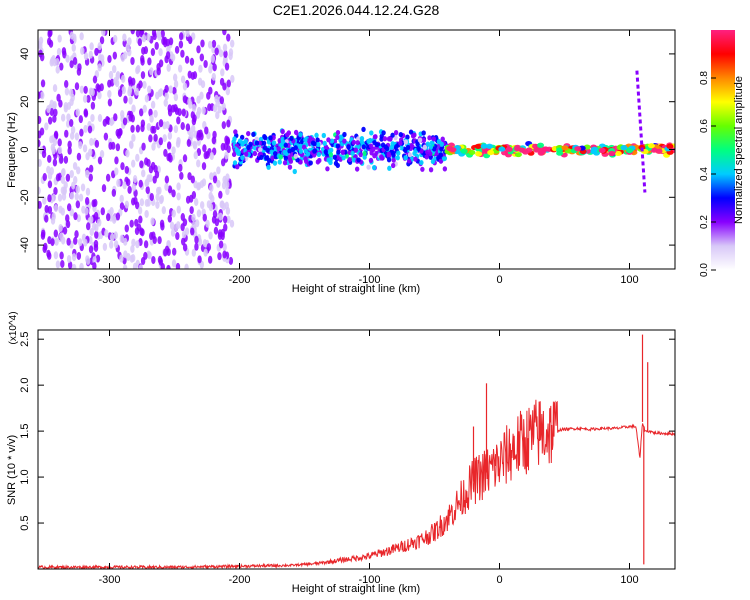  Describe the element at coordinates (12, 150) in the screenshot. I see `spectrogram-ylabel: Frequency (Hz)` at that location.